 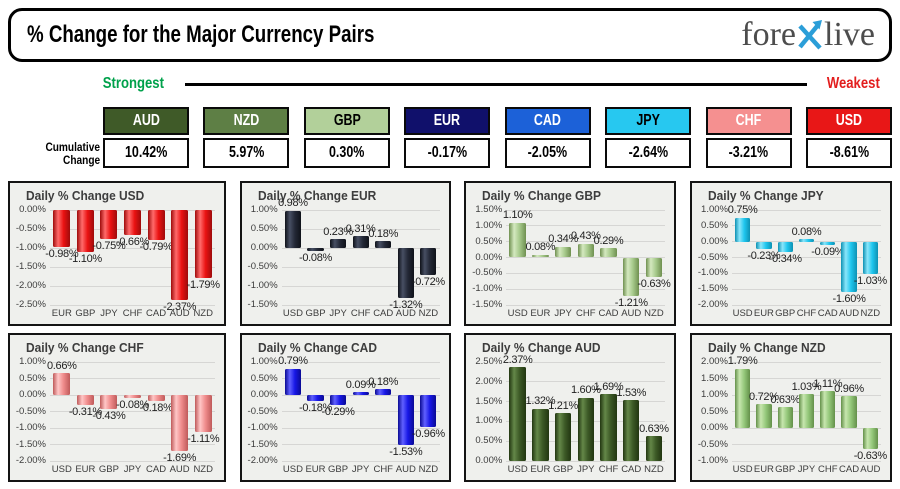 What do you see at coordinates (146, 121) in the screenshot?
I see `currency-header-aud: AUD` at bounding box center [146, 121].